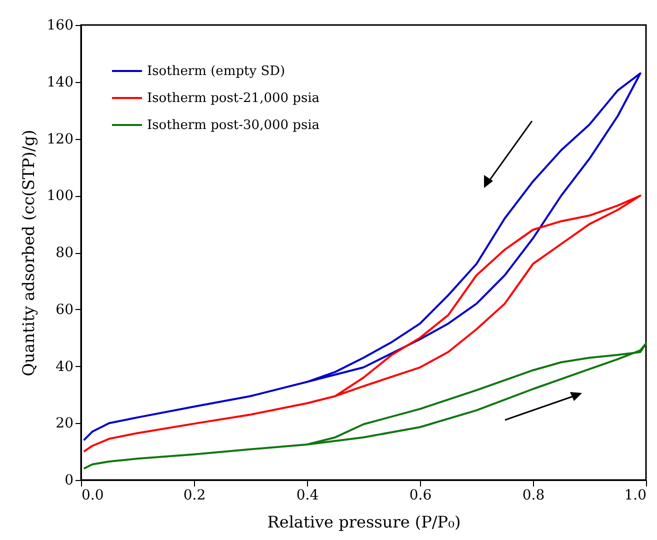  I want to click on y-tick-label: 160, so click(60, 26).